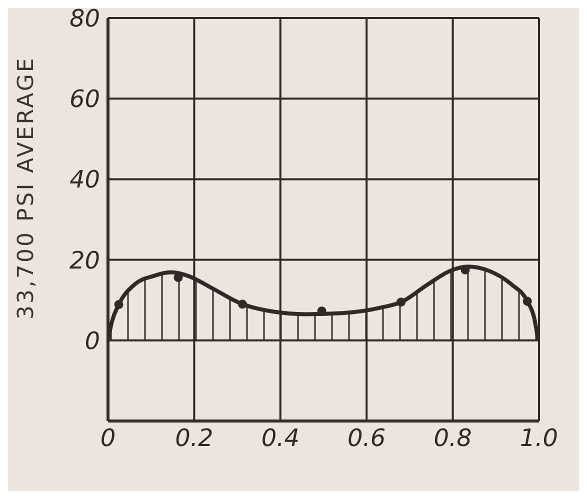 This screenshot has height=499, width=587. What do you see at coordinates (84, 260) in the screenshot?
I see `y-tick-label: 20` at bounding box center [84, 260].